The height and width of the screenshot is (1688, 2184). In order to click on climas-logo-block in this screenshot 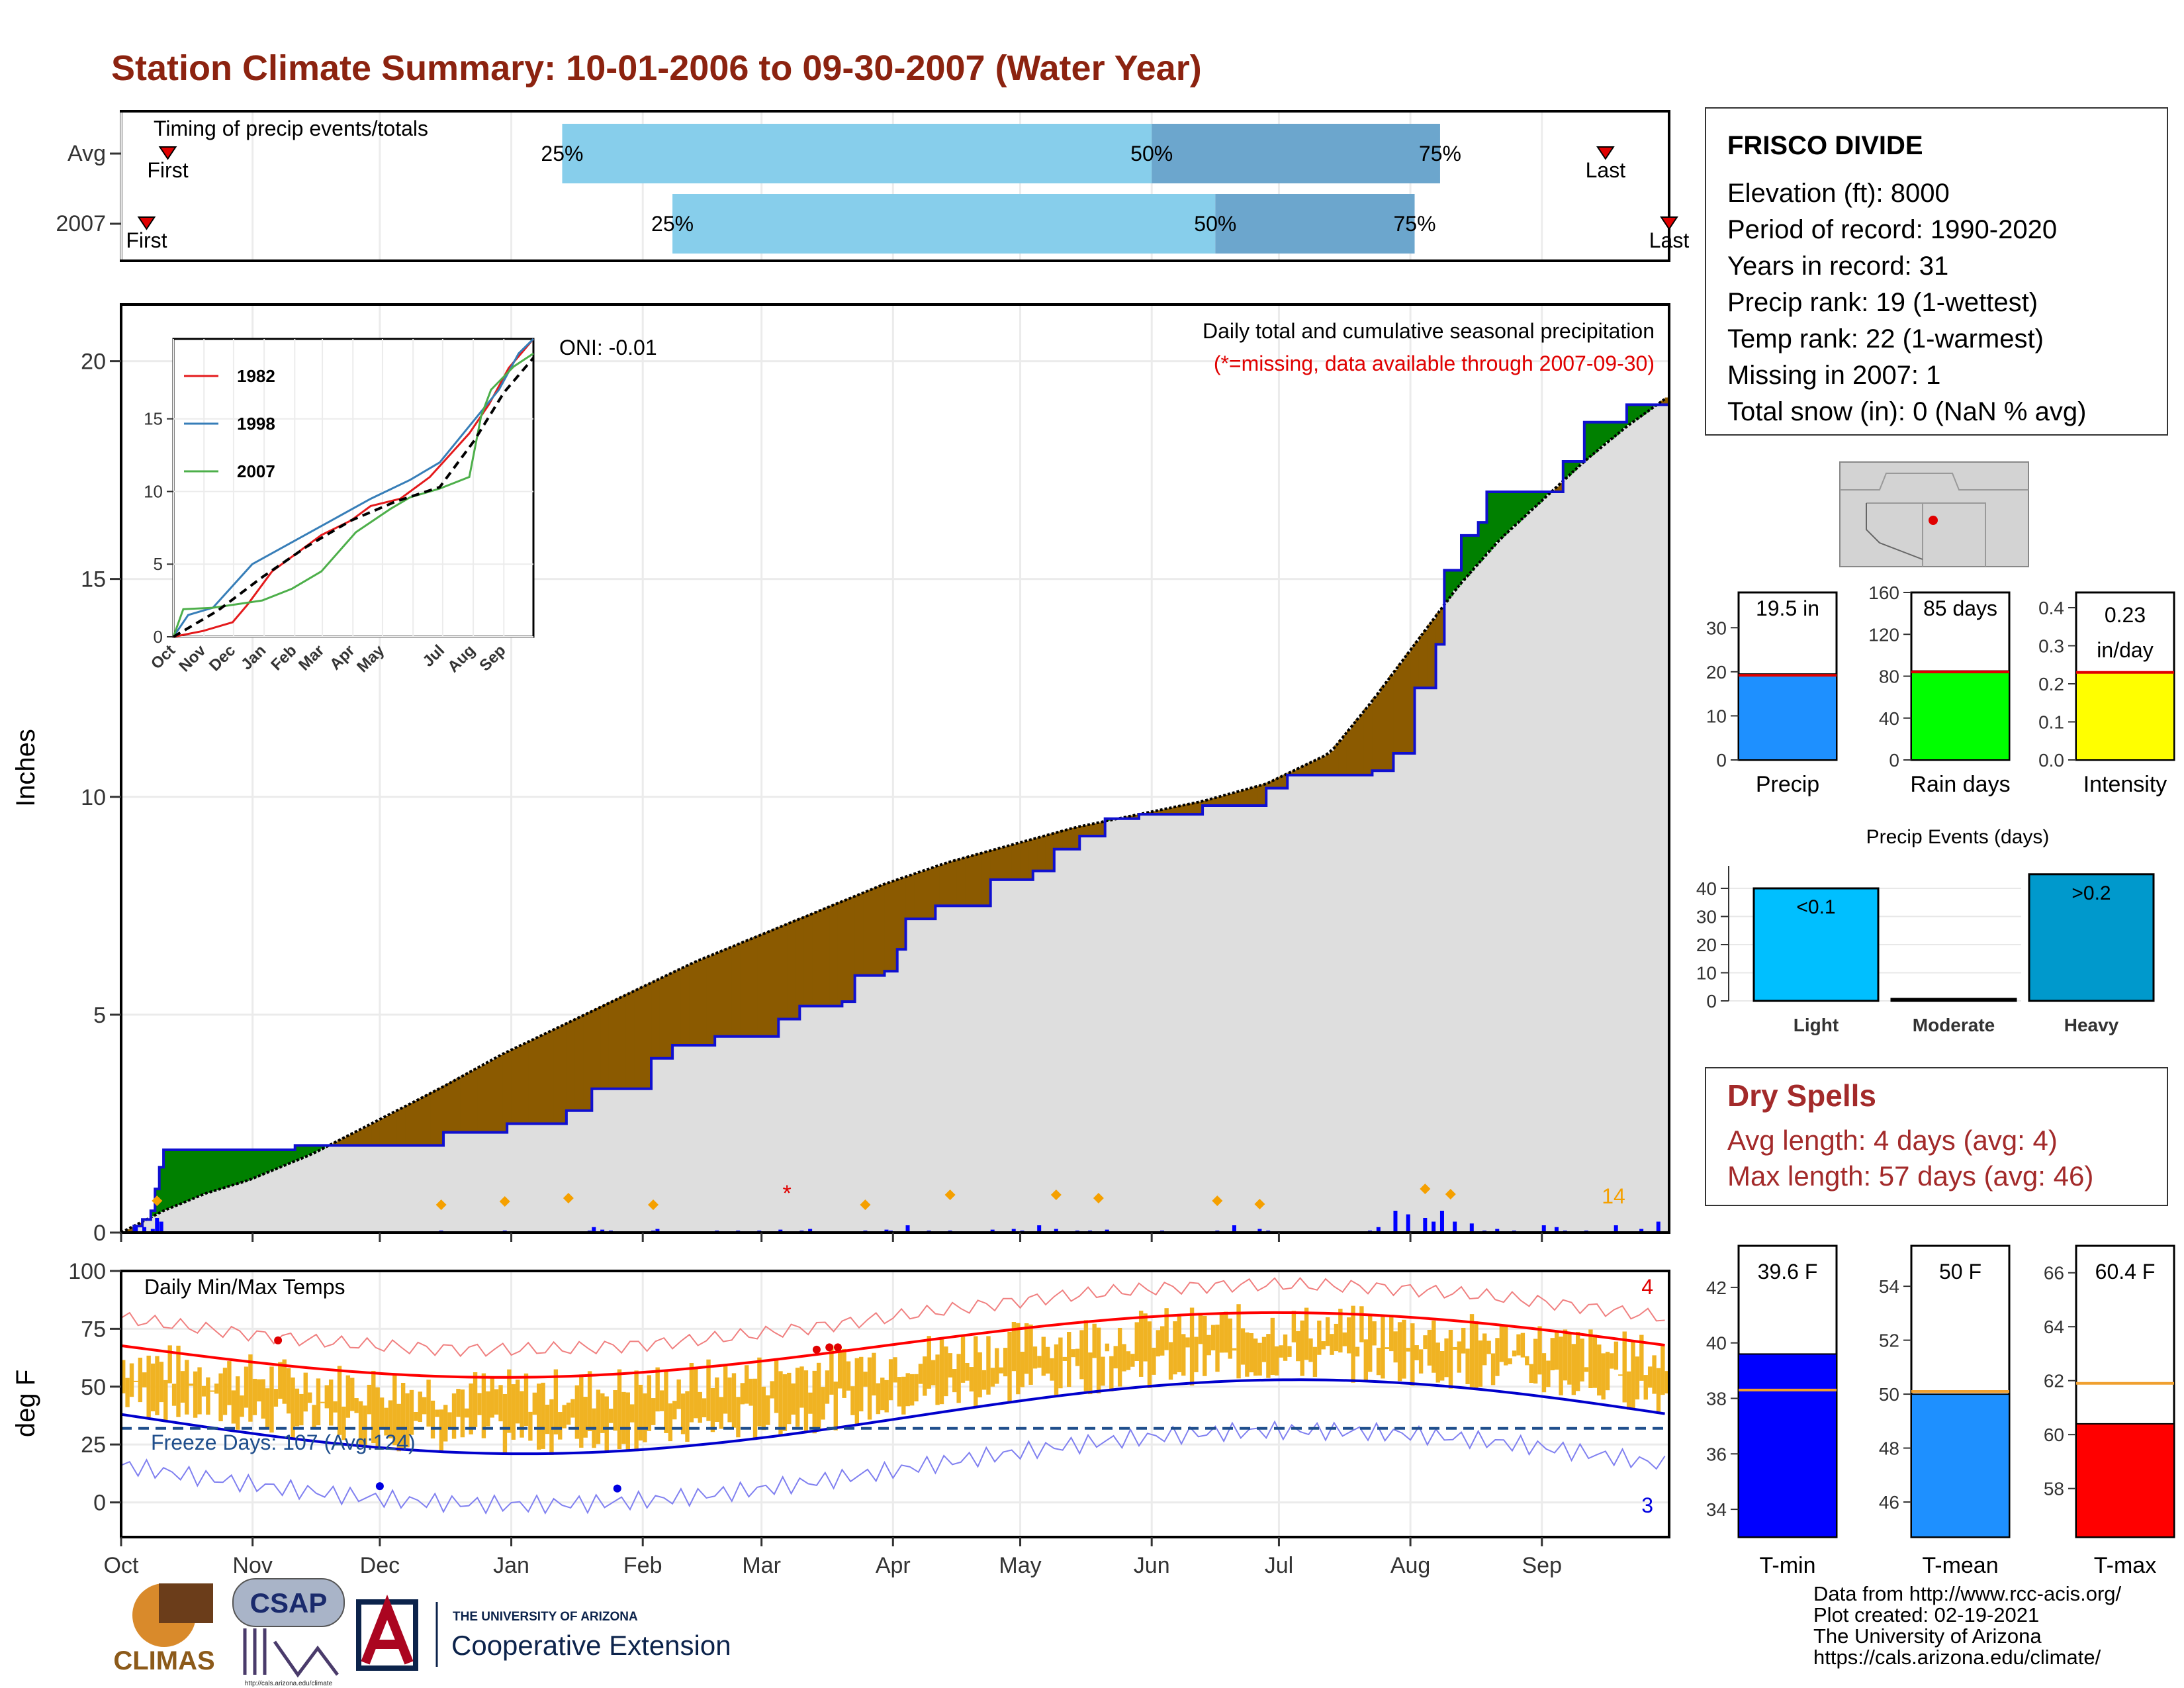, I will do `click(186, 1603)`.